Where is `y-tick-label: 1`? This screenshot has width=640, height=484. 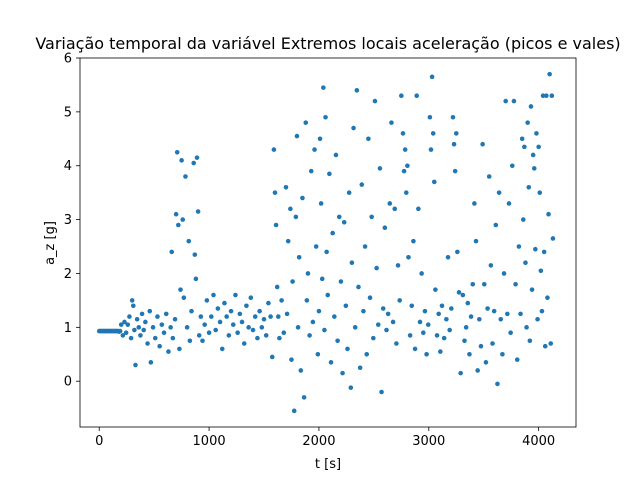 y-tick-label: 1 is located at coordinates (68, 328).